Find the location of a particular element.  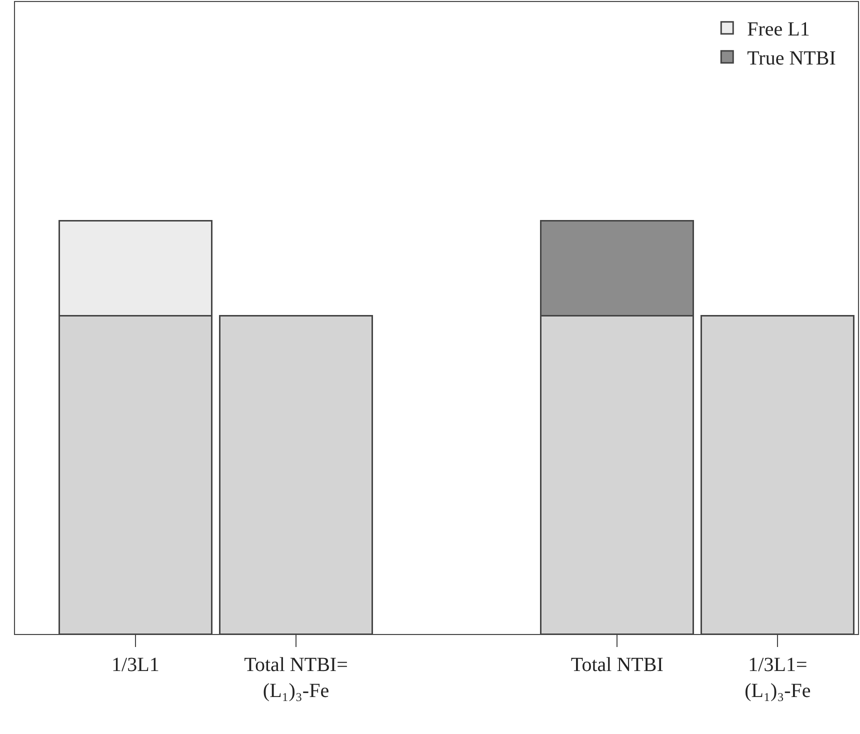

x-tick-label: 1/3L1= (L₁)₃-Fe is located at coordinates (777, 678).